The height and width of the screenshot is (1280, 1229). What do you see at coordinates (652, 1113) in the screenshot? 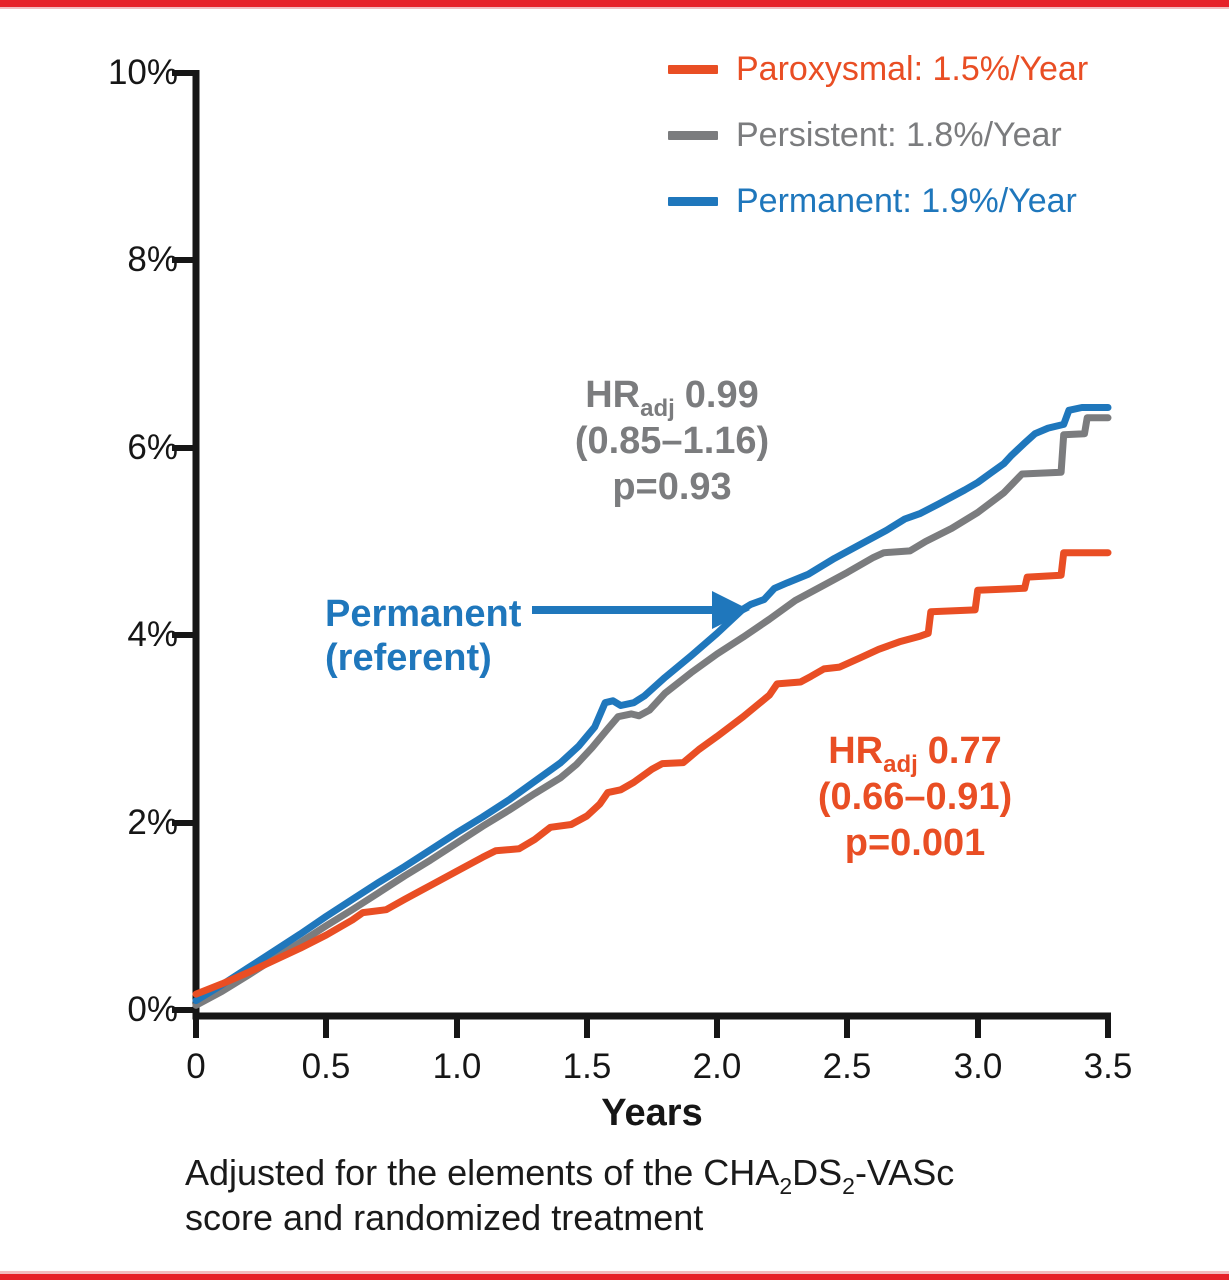
I see `x-axis-title: Years` at bounding box center [652, 1113].